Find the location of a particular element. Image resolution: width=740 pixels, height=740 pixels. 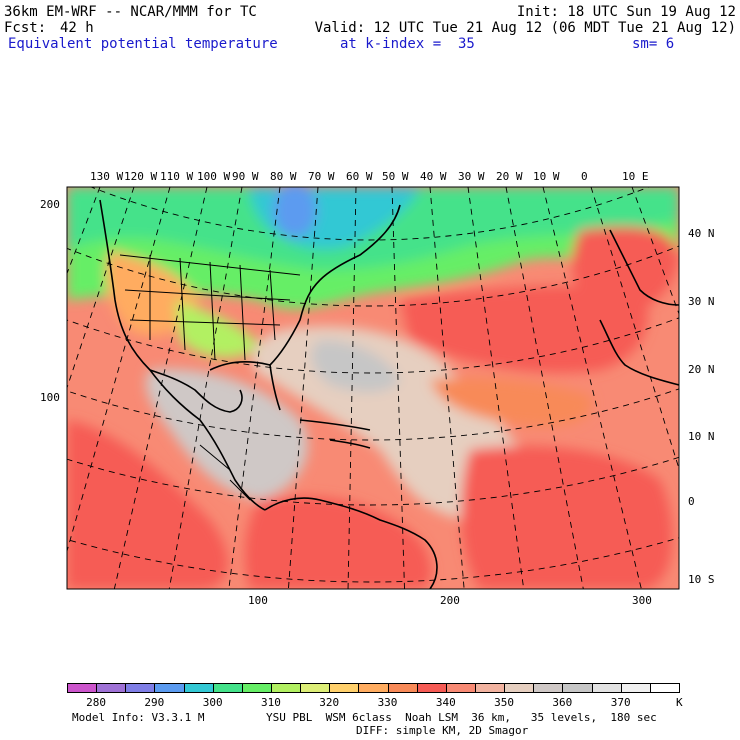

left-tick-200: 200 is located at coordinates (50, 204).